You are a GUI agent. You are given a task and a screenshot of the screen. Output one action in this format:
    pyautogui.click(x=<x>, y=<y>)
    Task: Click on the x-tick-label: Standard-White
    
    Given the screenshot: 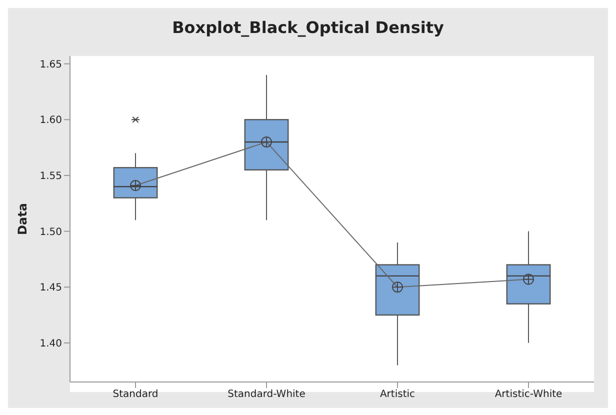 What is the action you would take?
    pyautogui.click(x=267, y=394)
    